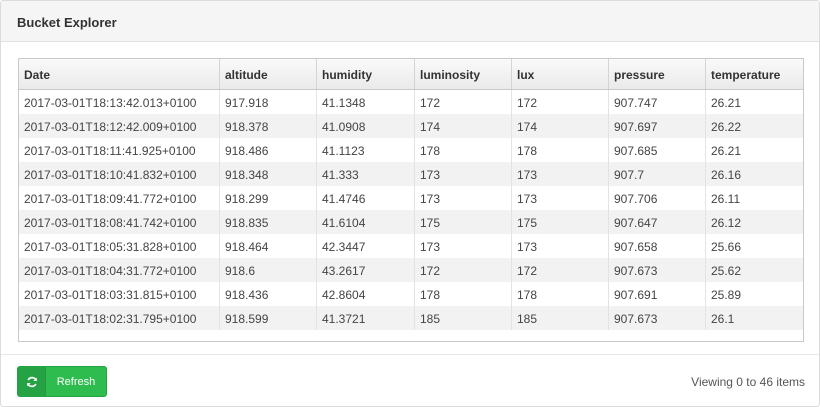  What do you see at coordinates (119, 294) in the screenshot?
I see `table-cell-date: 2017-03-01T18:03:31.815+0100` at bounding box center [119, 294].